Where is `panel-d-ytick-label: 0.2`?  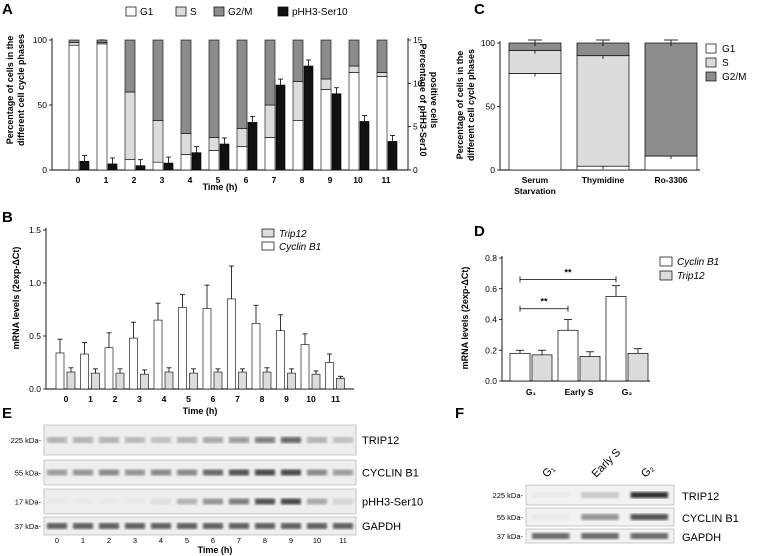
panel-d-ytick-label: 0.2 is located at coordinates (491, 350).